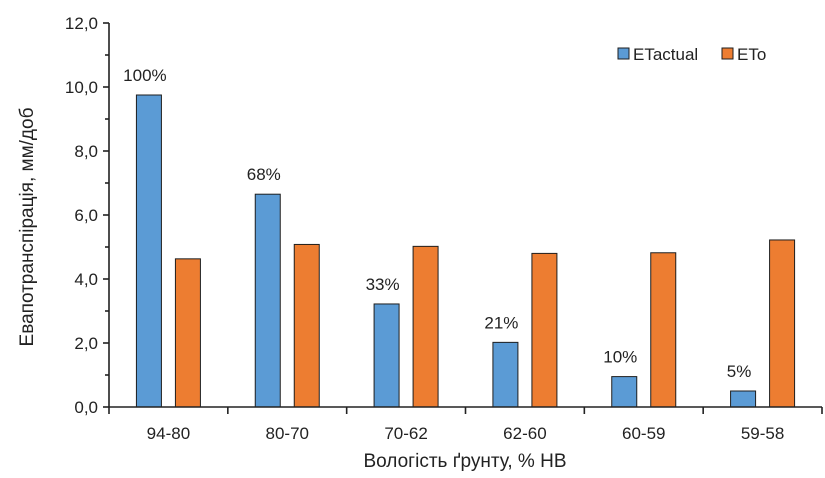 The width and height of the screenshot is (825, 478). What do you see at coordinates (86, 215) in the screenshot?
I see `y-tick-label: 6,0` at bounding box center [86, 215].